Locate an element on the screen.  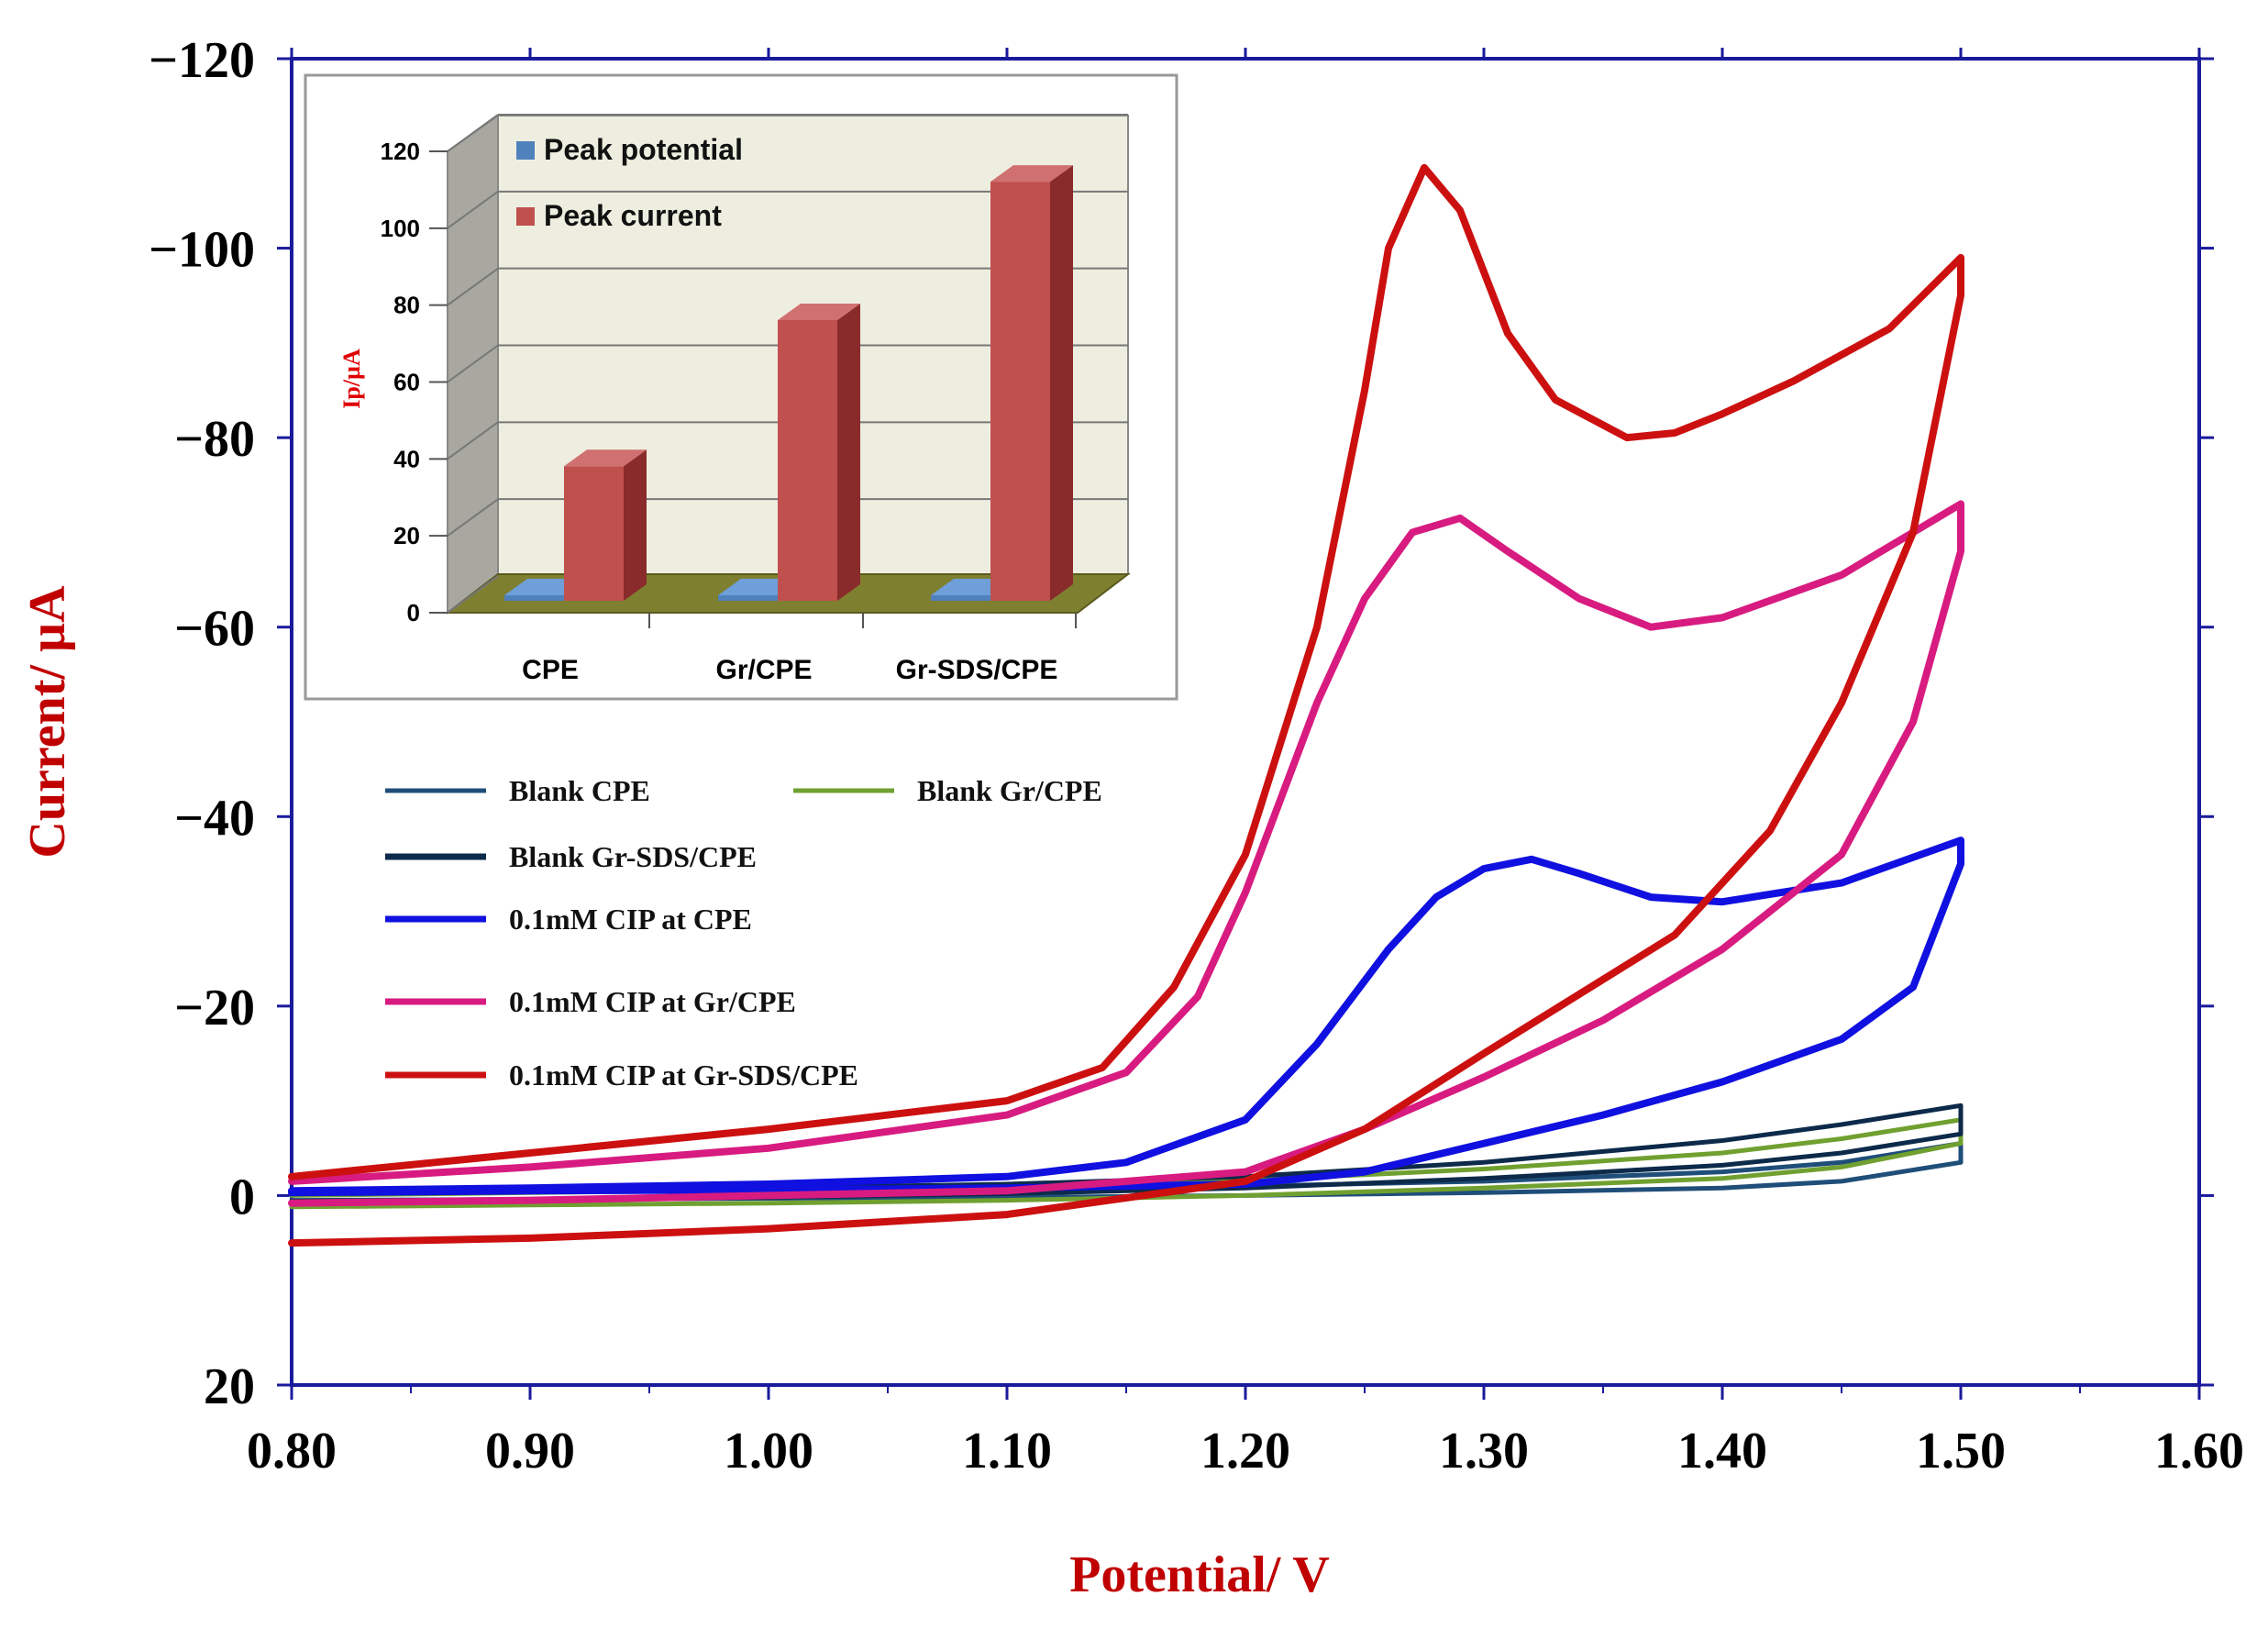
x-tick-label: 1.10 is located at coordinates (1007, 1451).